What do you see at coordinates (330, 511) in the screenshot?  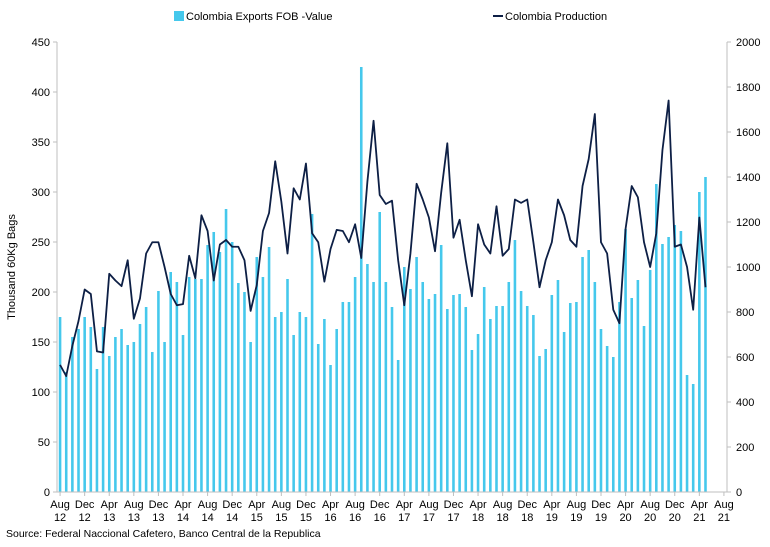 I see `x-tick-label: Apr 16` at bounding box center [330, 511].